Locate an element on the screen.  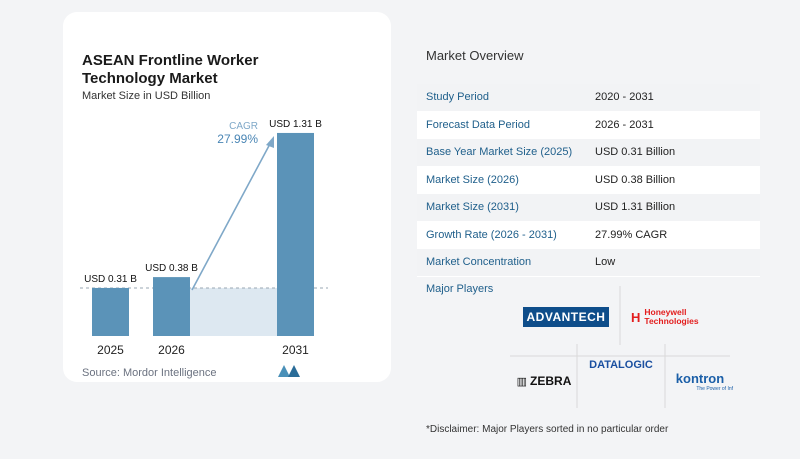
overview-row: Growth Rate (2026 - 2031) 27.99% CAGR is located at coordinates (588, 235).